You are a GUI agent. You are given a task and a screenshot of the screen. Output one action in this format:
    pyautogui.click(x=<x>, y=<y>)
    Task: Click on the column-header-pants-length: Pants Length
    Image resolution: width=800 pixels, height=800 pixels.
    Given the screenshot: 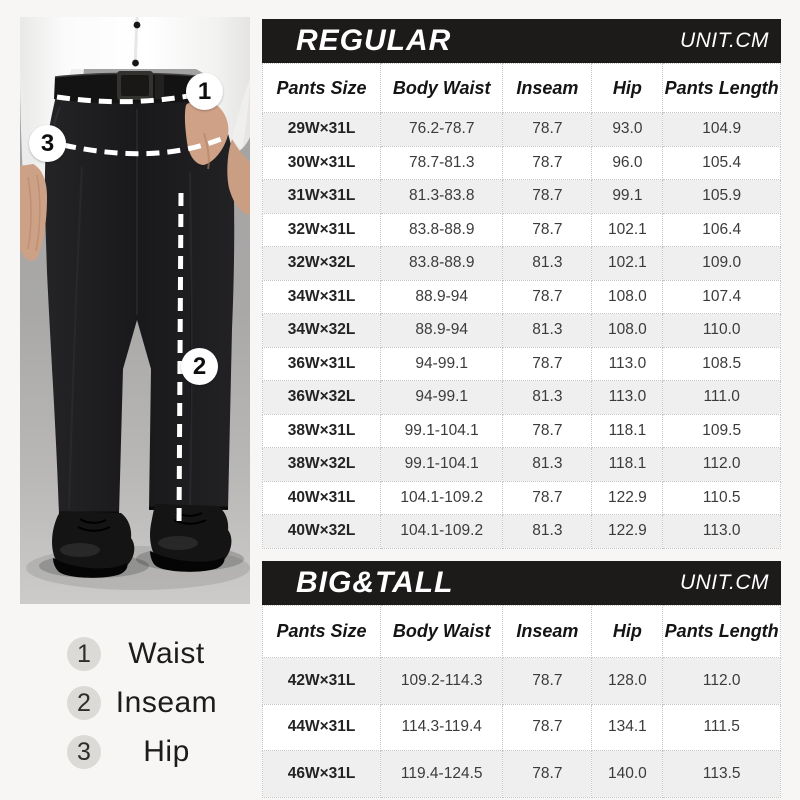 What is the action you would take?
    pyautogui.click(x=721, y=88)
    